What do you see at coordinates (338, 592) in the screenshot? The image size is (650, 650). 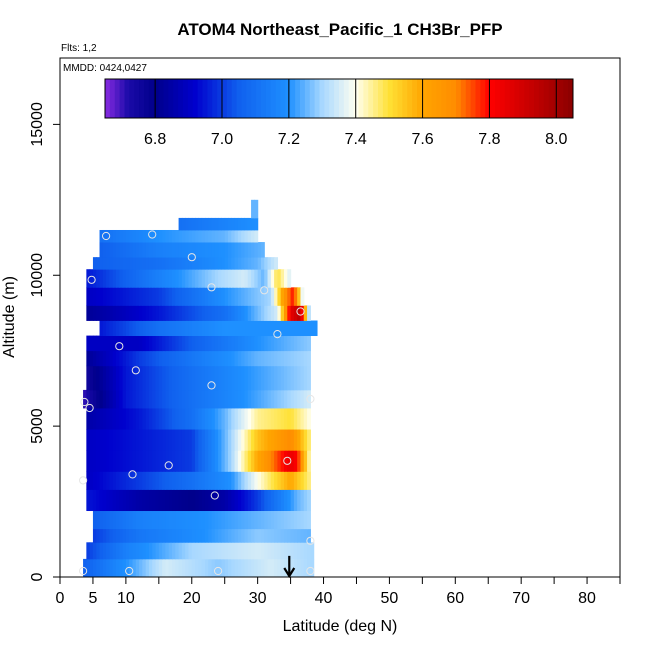 I see `x-axis: 0 5 10 20 30 40 50 60 70 80` at bounding box center [338, 592].